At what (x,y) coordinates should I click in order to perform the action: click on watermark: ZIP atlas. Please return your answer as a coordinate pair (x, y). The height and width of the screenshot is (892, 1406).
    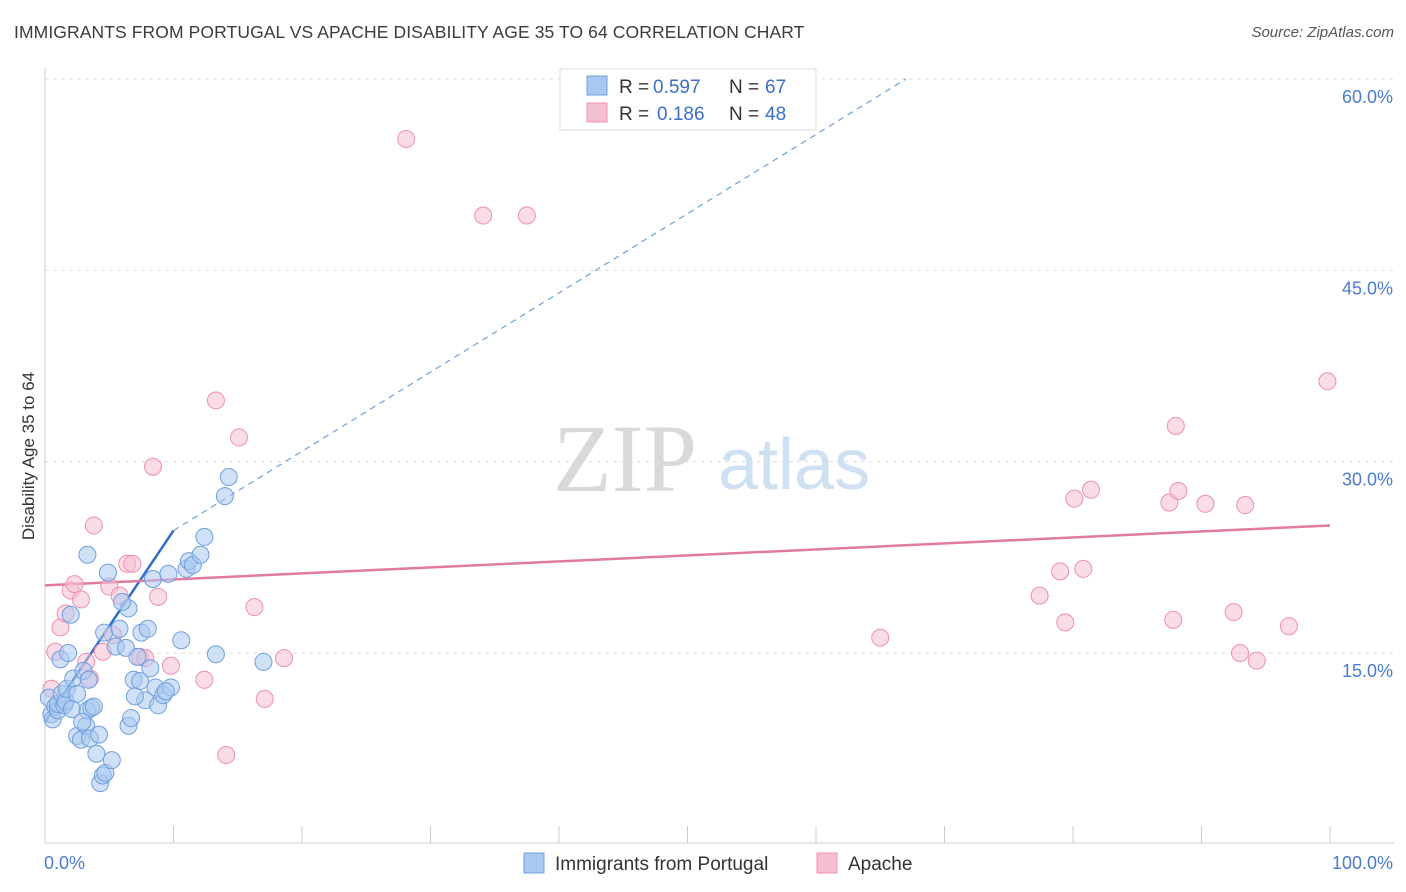
    Looking at the image, I should click on (711, 458).